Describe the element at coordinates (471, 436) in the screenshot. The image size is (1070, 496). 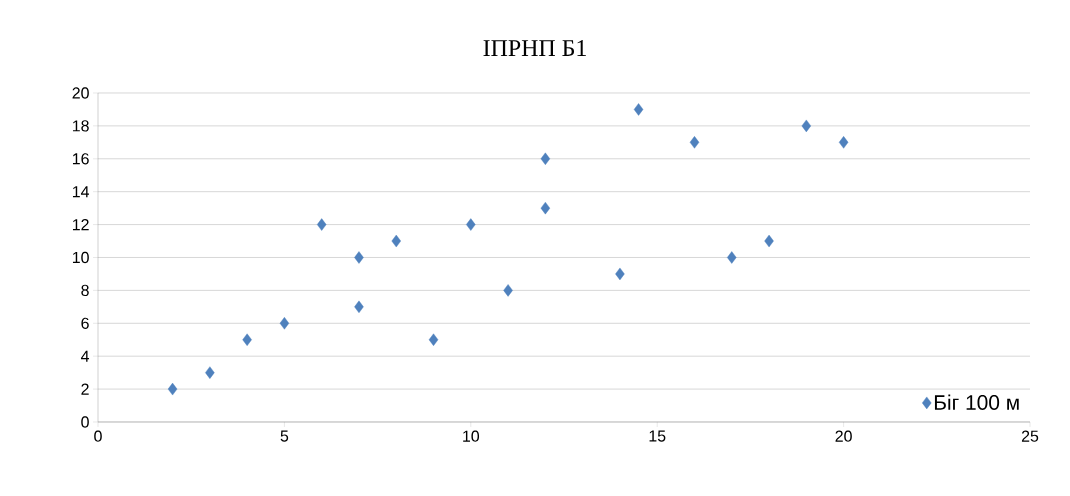
I see `x-tick-label: 10` at that location.